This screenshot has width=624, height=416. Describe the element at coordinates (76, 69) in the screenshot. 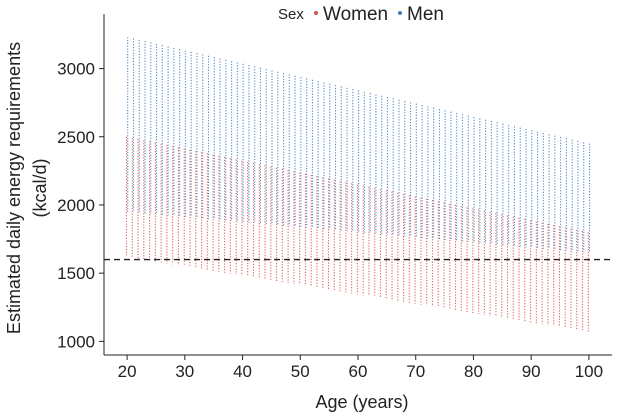

I see `y-tick-label: 3000` at that location.